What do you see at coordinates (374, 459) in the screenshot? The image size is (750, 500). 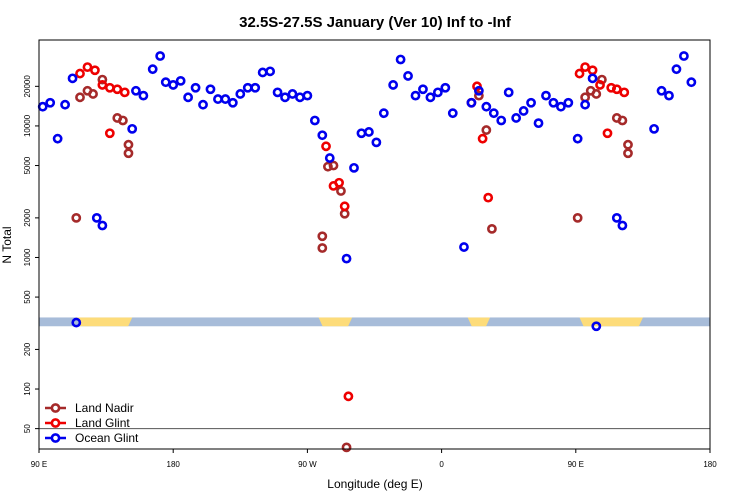 I see `x-axis: 90 E 180 90 W 0 90 E 180` at bounding box center [374, 459].